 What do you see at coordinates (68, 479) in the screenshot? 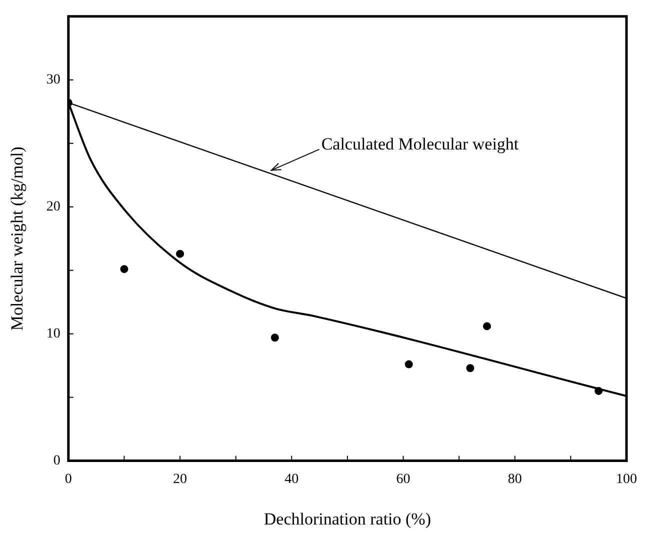
I see `x-tick-label: 0` at bounding box center [68, 479].